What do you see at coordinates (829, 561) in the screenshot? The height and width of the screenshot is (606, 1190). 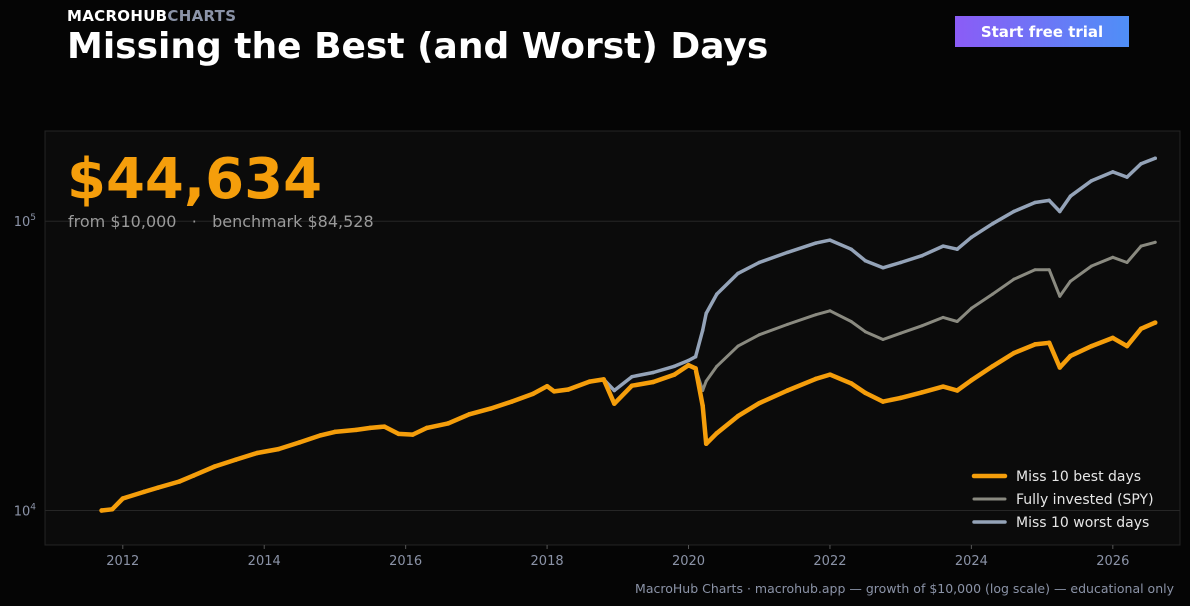 I see `x-tick-label-5: 2022` at bounding box center [829, 561].